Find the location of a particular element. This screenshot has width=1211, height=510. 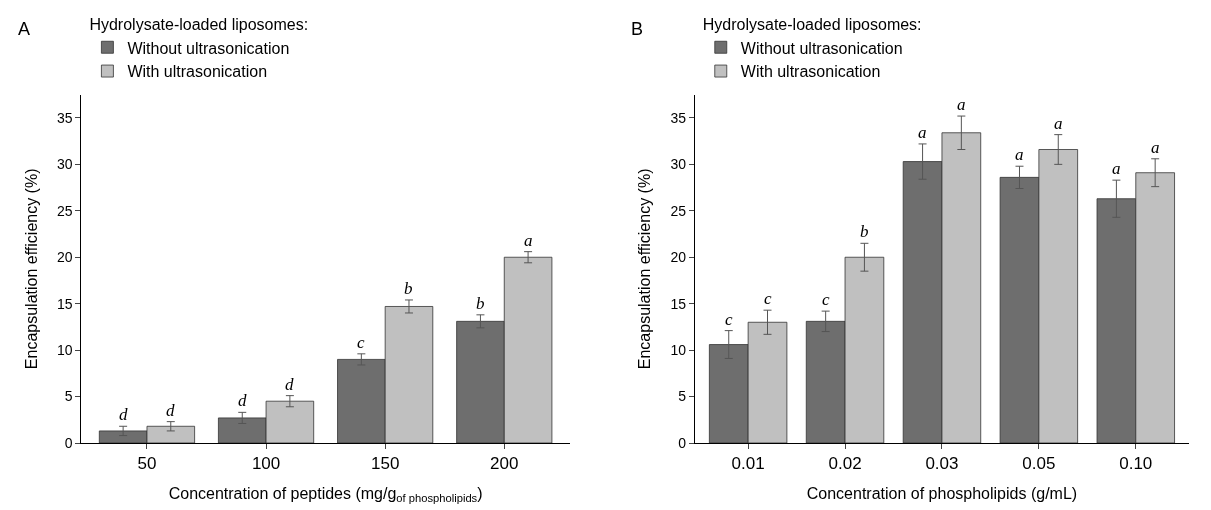

chart-title: A is located at coordinates (24, 29).